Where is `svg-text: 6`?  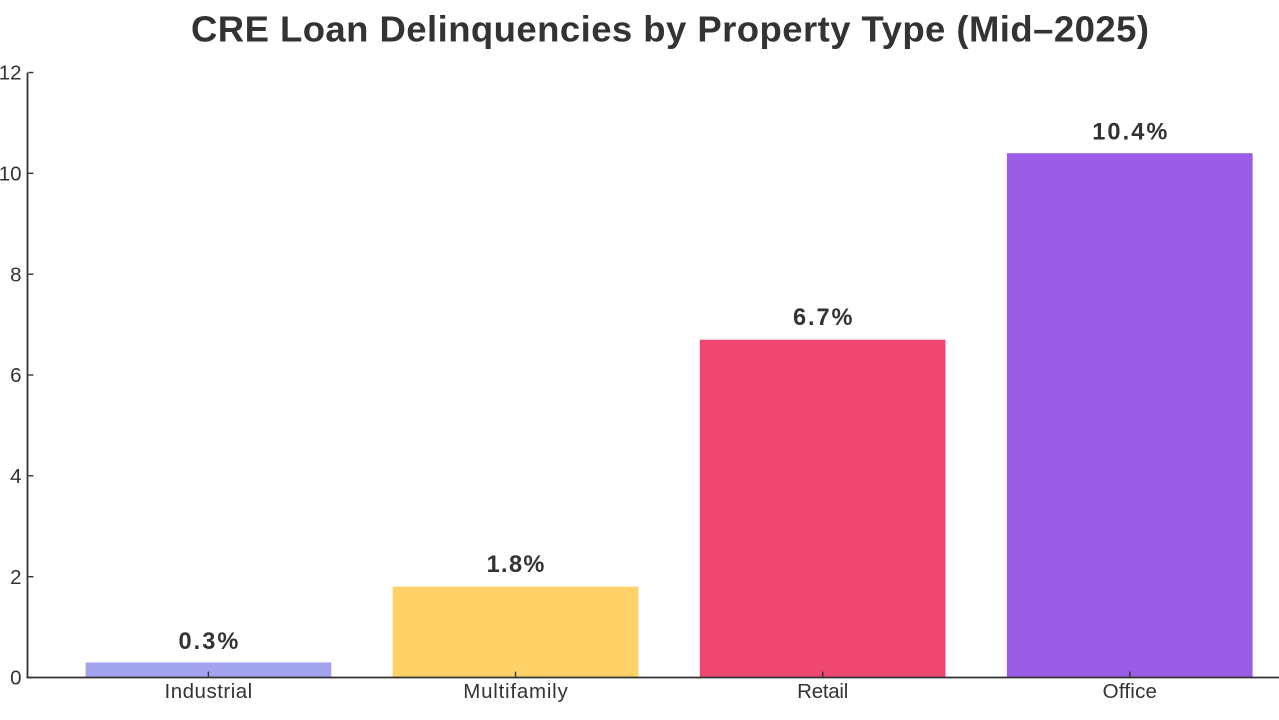 svg-text: 6 is located at coordinates (15, 375).